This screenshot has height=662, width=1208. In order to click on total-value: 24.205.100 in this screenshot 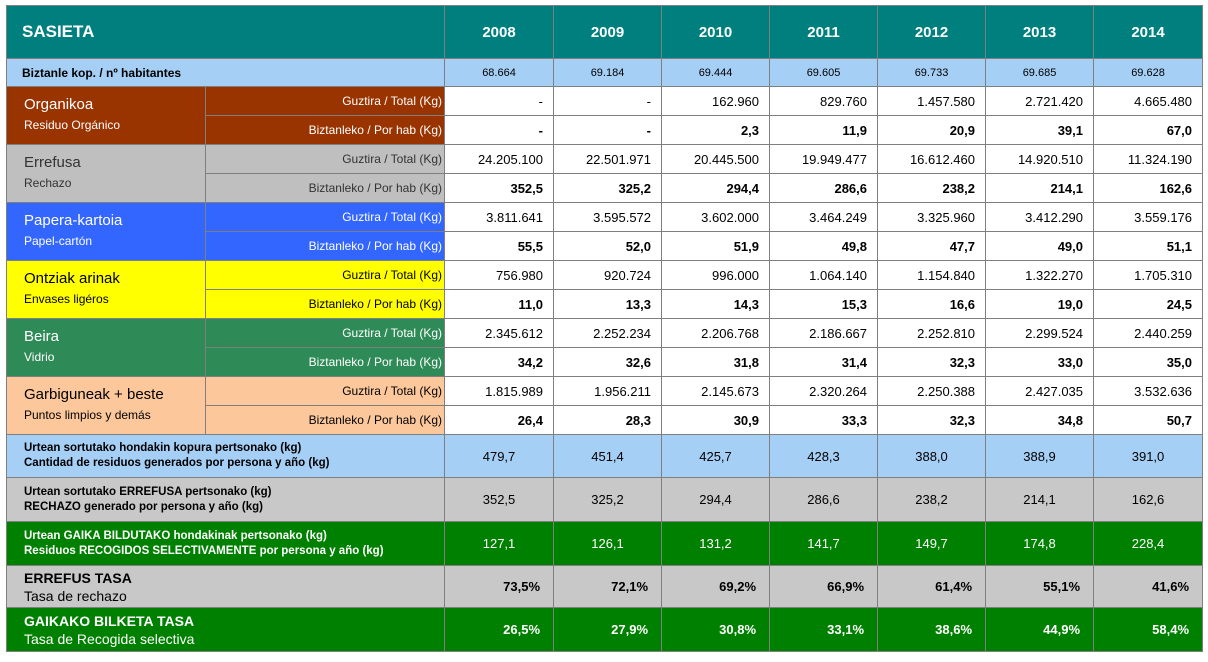, I will do `click(499, 159)`.